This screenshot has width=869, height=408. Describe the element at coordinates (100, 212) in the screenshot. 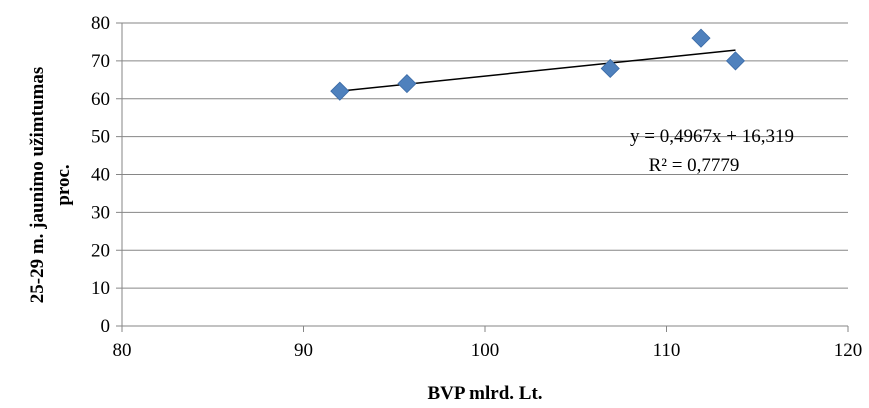

I see `y-tick-label: 30` at that location.